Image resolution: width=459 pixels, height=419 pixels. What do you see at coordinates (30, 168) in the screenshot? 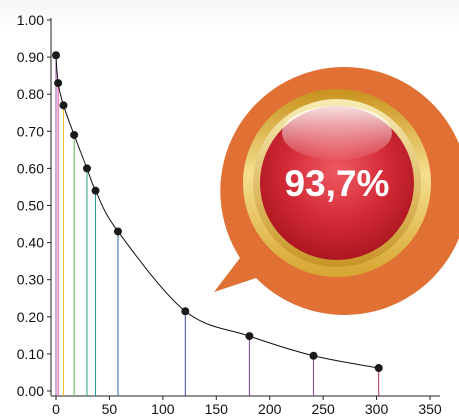
I see `y-tick-label: 0.60` at bounding box center [30, 168].